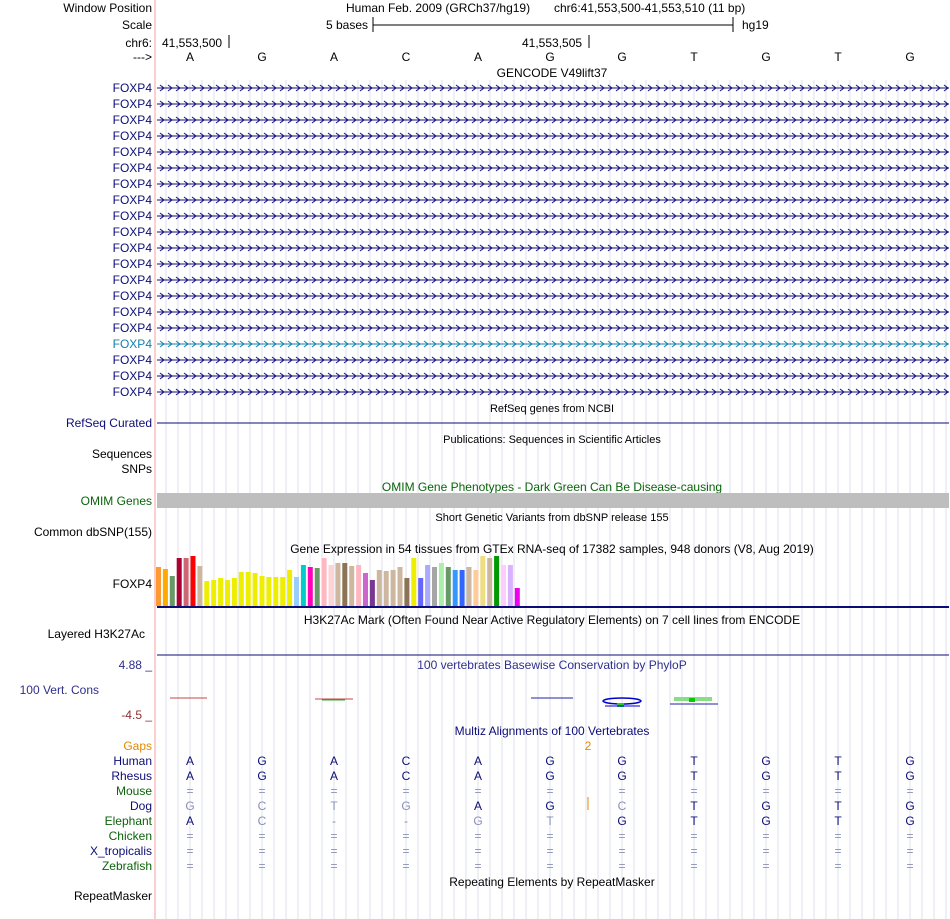 The width and height of the screenshot is (950, 919). Describe the element at coordinates (141, 806) in the screenshot. I see `multiz-species-label: Dog` at that location.